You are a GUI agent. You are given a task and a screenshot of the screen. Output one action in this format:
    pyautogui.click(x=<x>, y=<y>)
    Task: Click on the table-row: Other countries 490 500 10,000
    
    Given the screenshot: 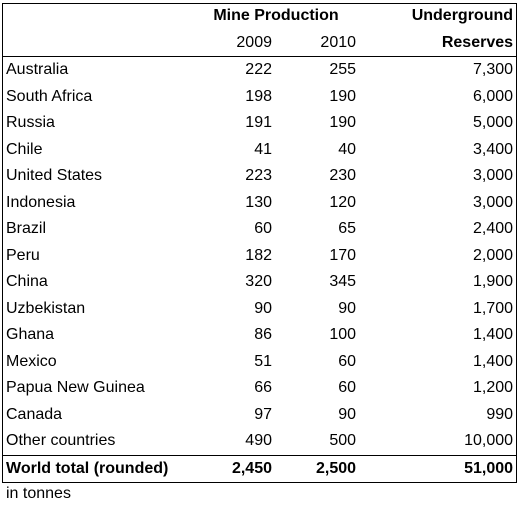 What is the action you would take?
    pyautogui.click(x=259, y=441)
    